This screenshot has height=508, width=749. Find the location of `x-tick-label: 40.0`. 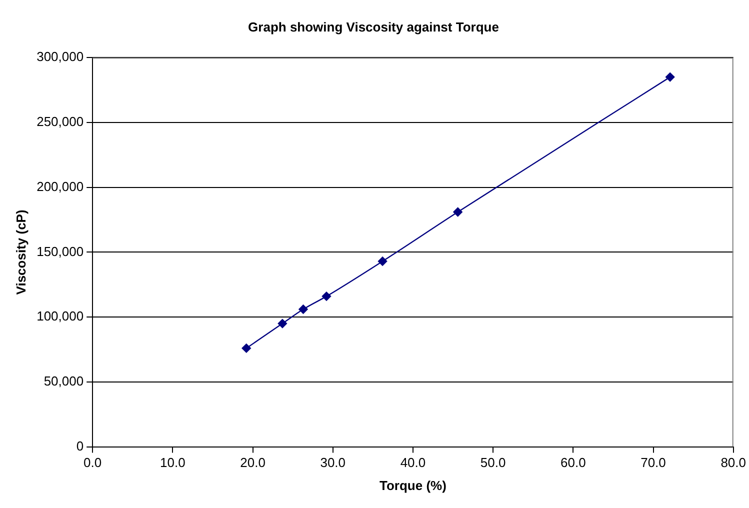

x-tick-label: 40.0 is located at coordinates (413, 462).